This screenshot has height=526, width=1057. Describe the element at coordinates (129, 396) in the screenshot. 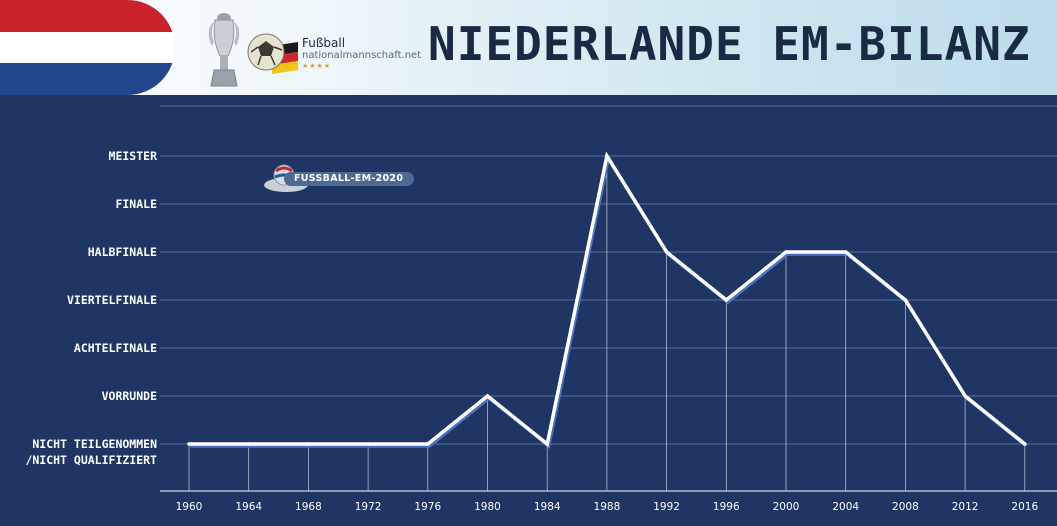

I see `y-tick-label: VORRUNDE` at that location.